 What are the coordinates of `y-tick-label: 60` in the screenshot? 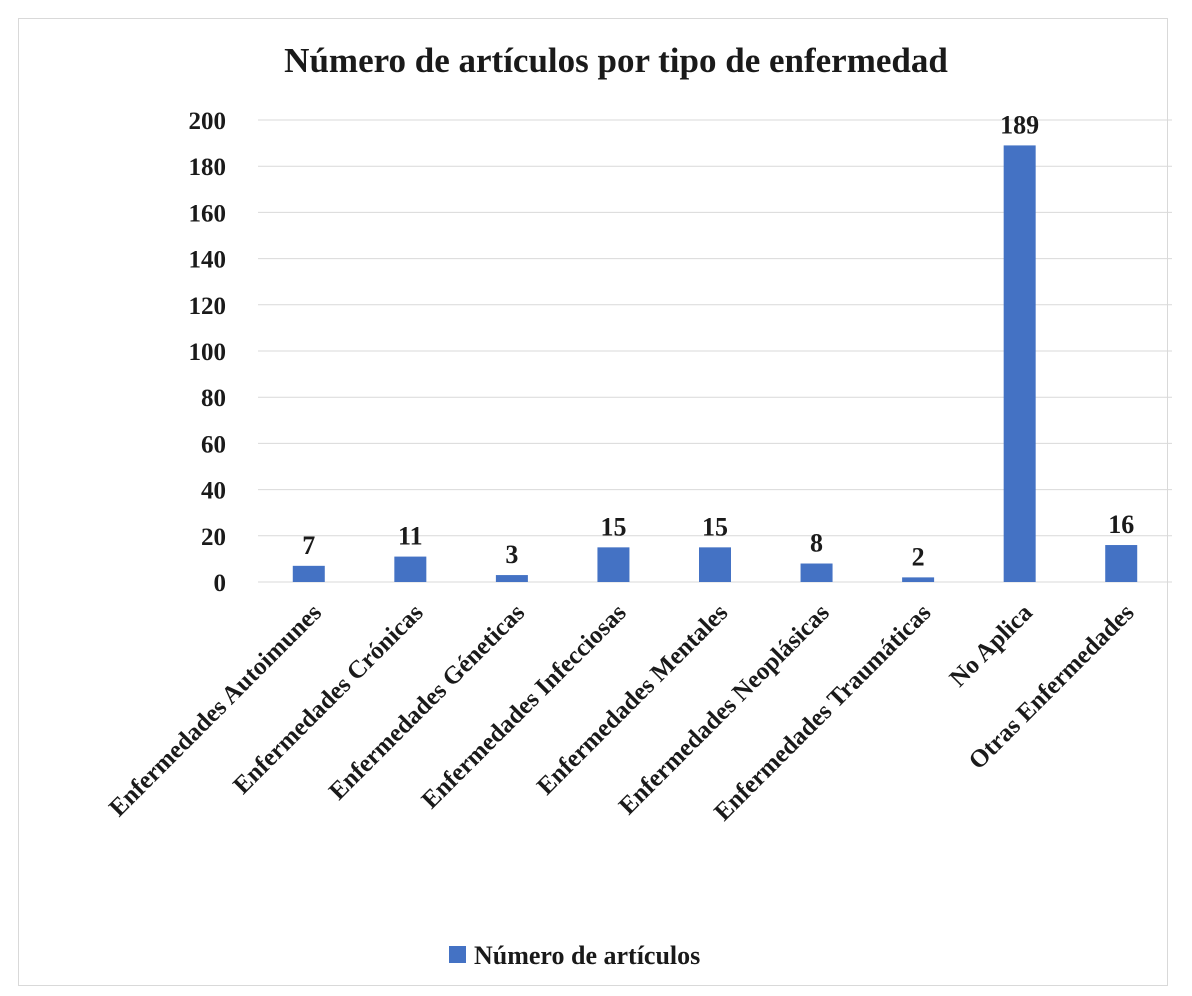 It's located at (213, 444).